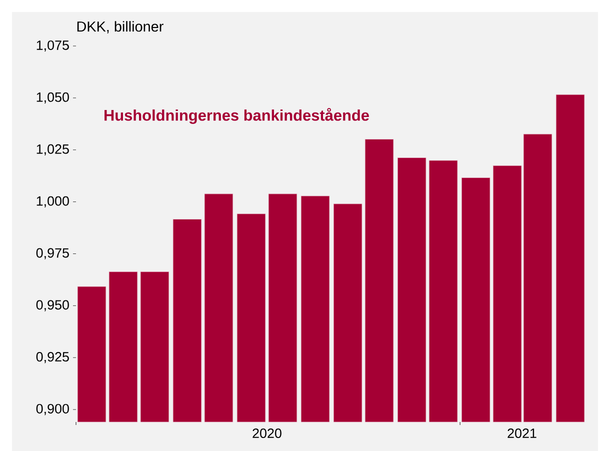  Describe the element at coordinates (52, 46) in the screenshot. I see `y-tick-label: 1,075` at that location.